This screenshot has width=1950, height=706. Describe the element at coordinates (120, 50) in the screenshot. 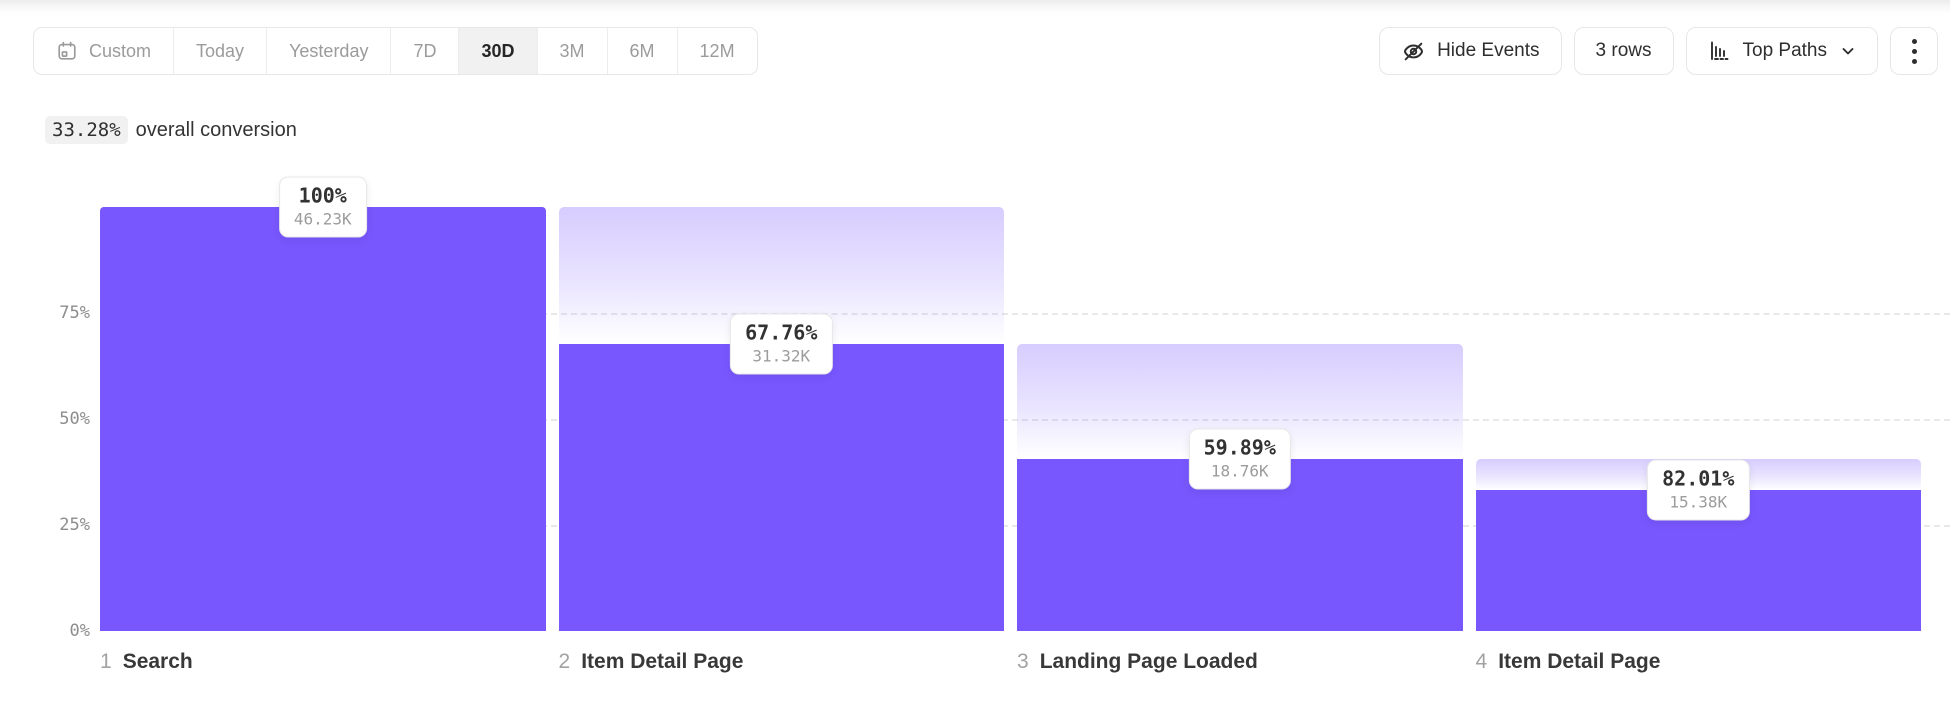

I see `date-range-label: Custom` at that location.